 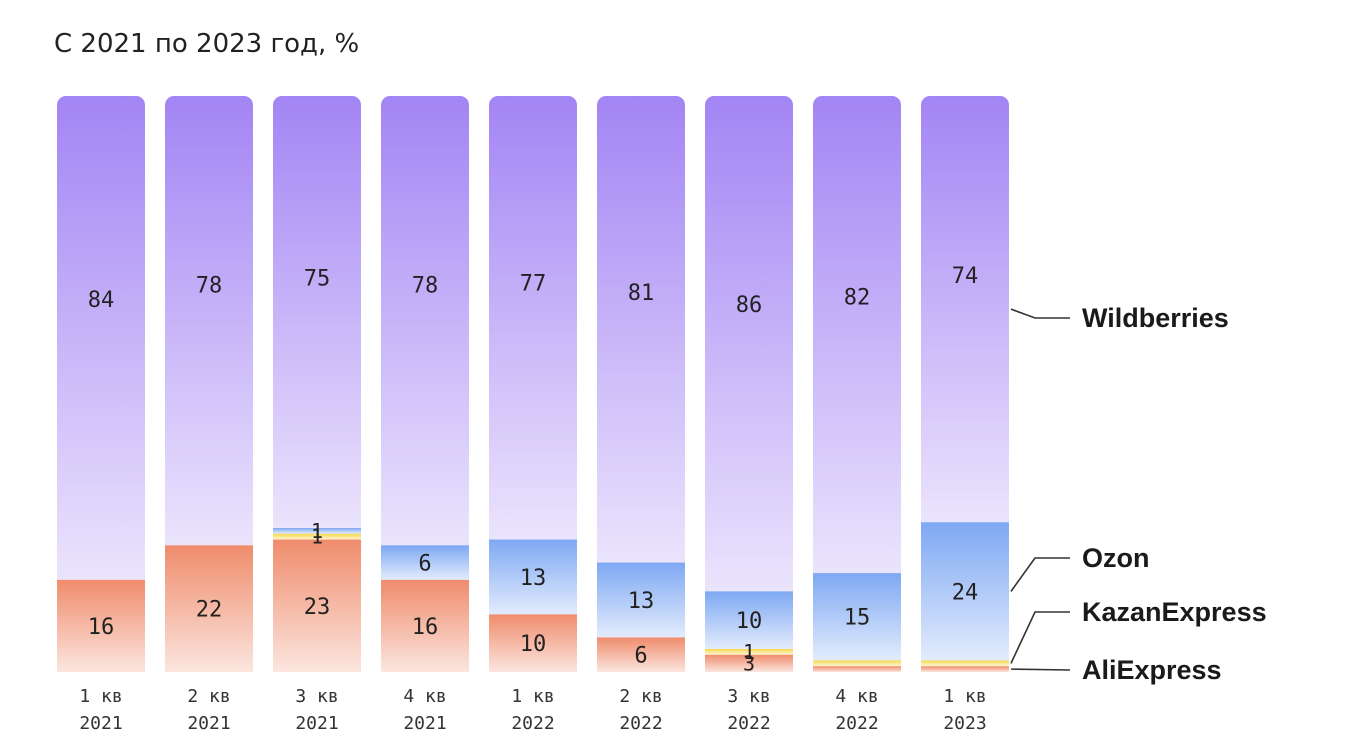 I want to click on value-label: 84, so click(x=101, y=300).